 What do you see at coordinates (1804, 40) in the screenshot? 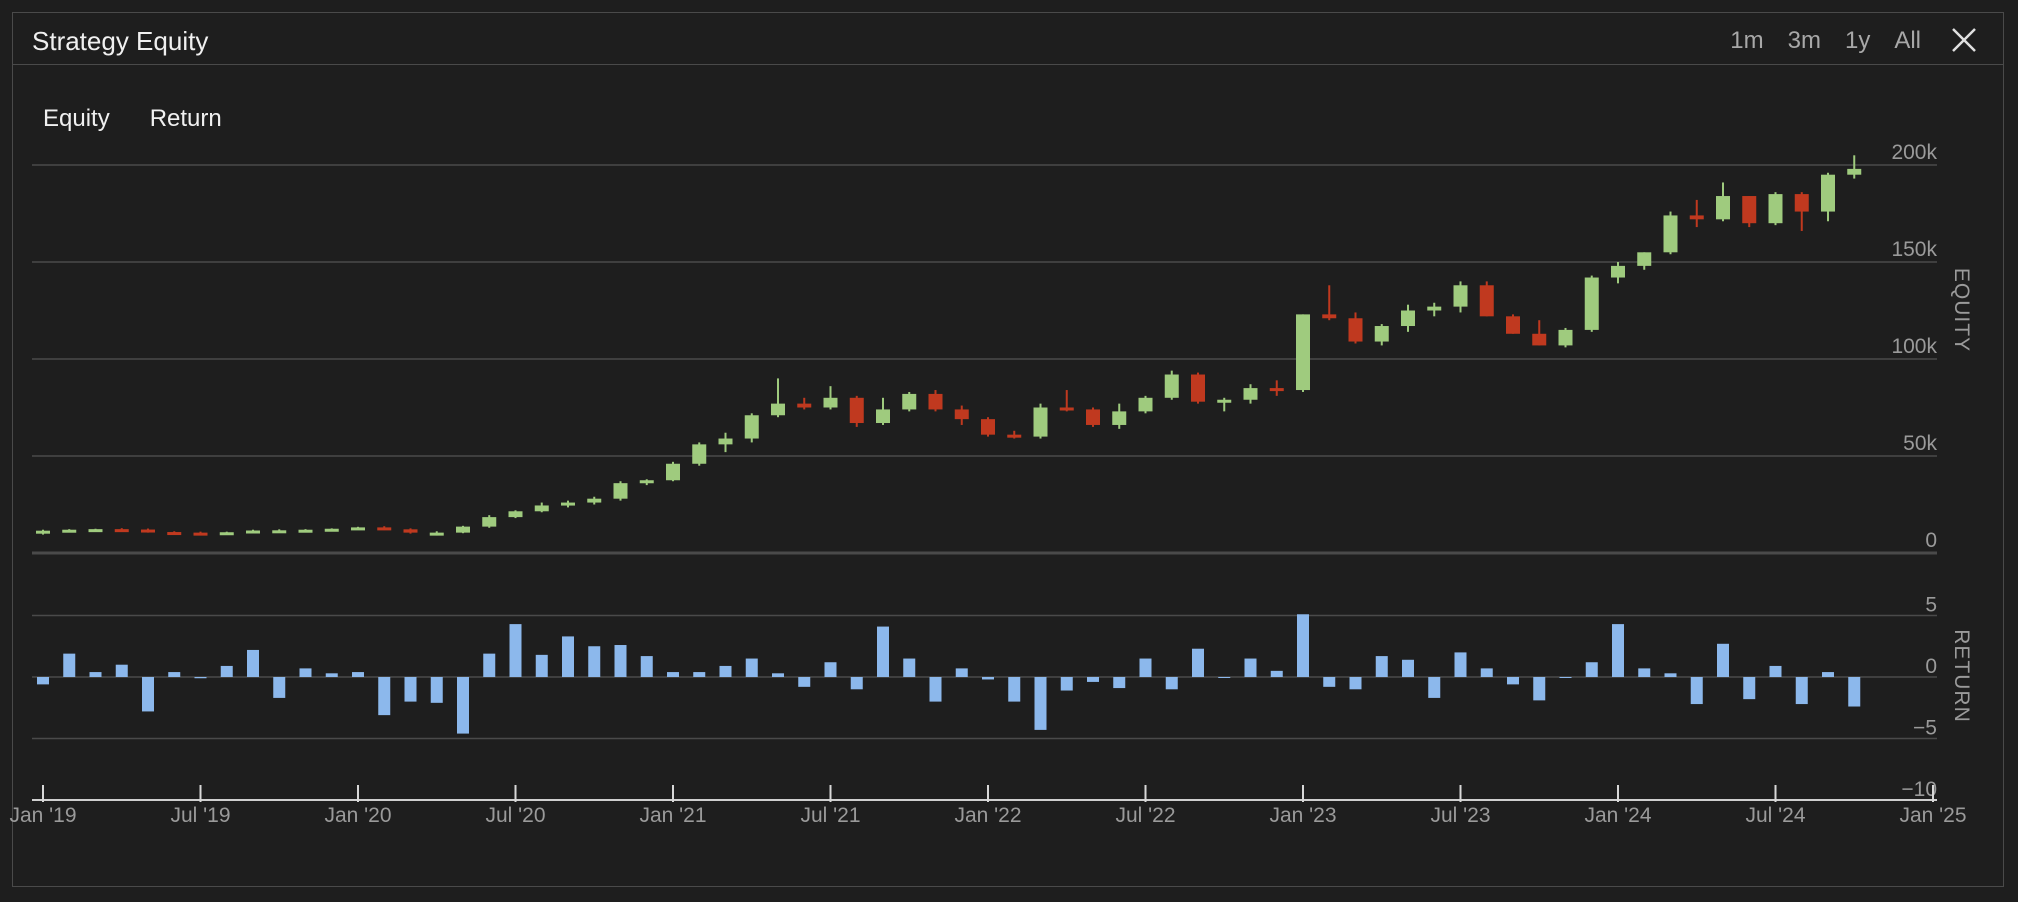
I see `range-3m-button: 3m` at bounding box center [1804, 40].